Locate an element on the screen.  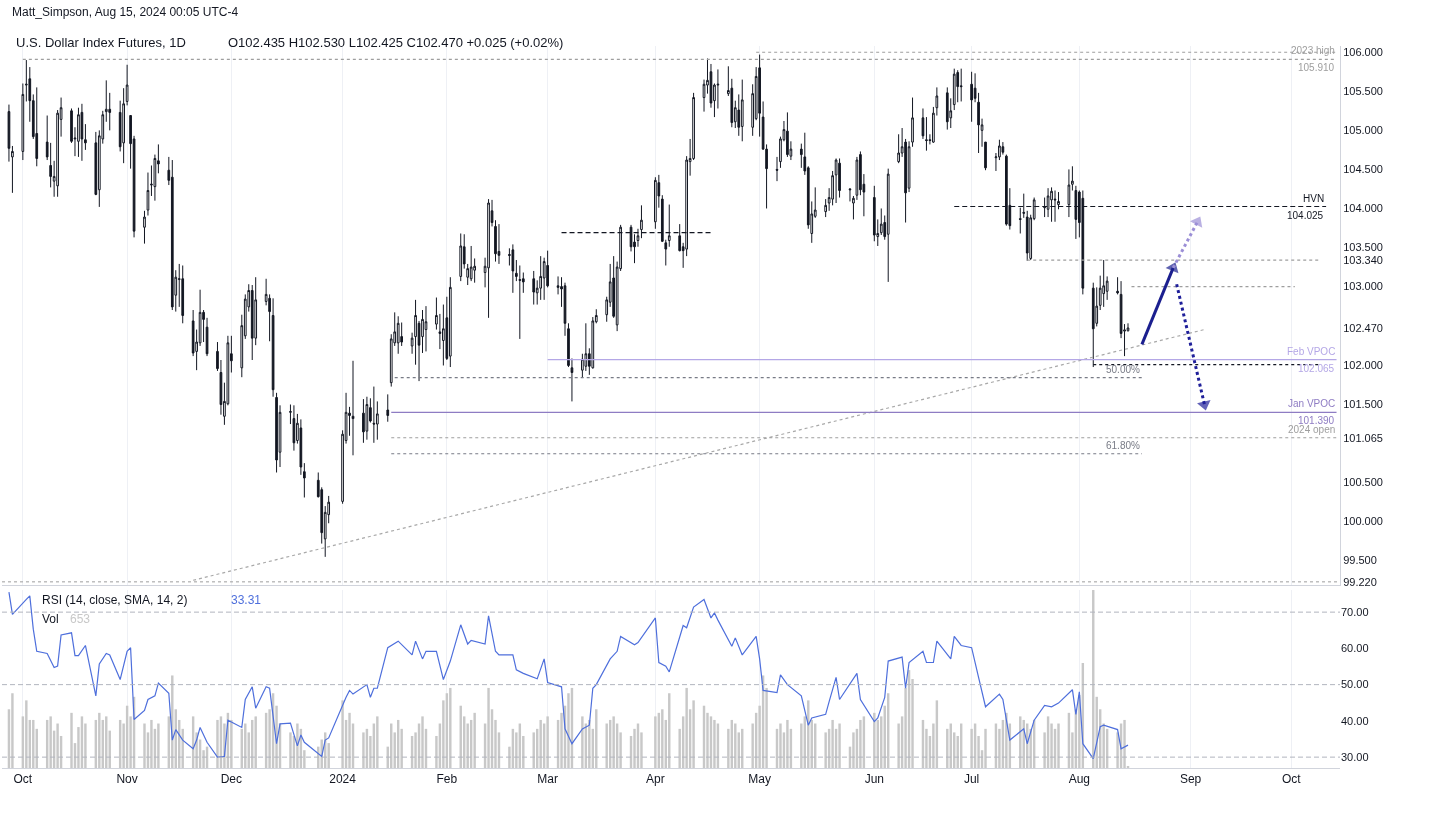
series-label: Feb VPOC is located at coordinates (1311, 351).